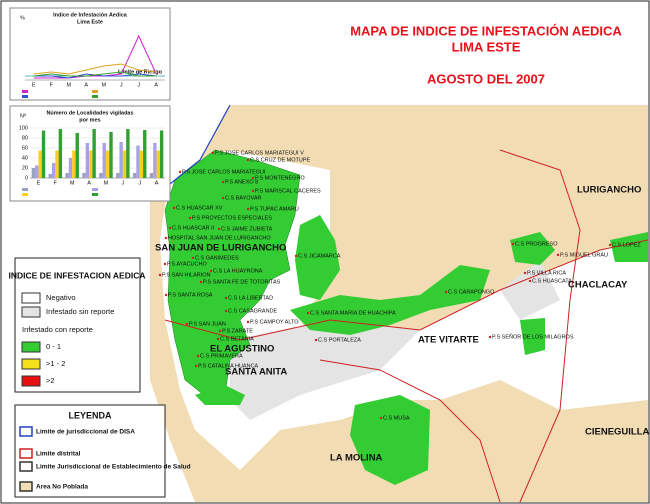  I want to click on health-center-label: C.S PROGRESO, so click(536, 244).